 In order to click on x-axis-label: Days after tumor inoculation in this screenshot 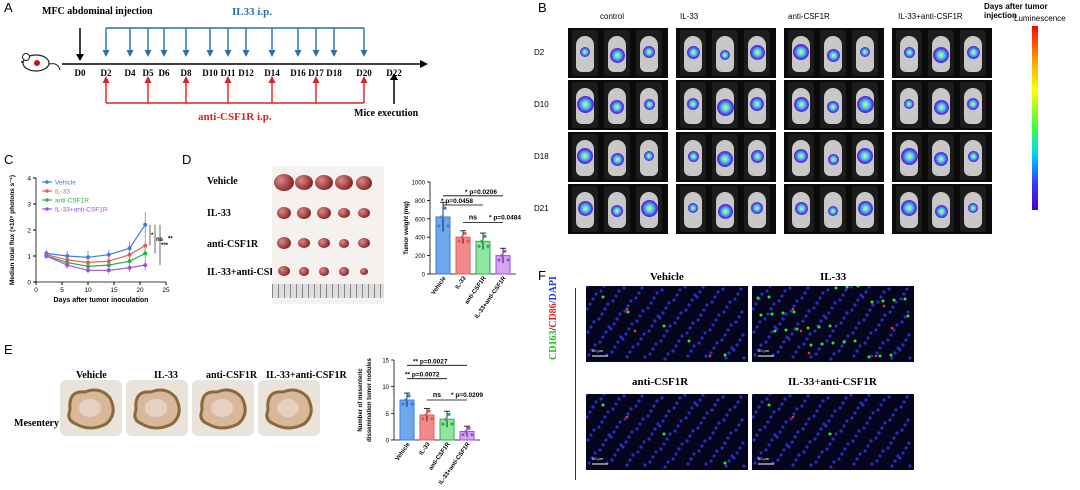, I will do `click(101, 300)`.